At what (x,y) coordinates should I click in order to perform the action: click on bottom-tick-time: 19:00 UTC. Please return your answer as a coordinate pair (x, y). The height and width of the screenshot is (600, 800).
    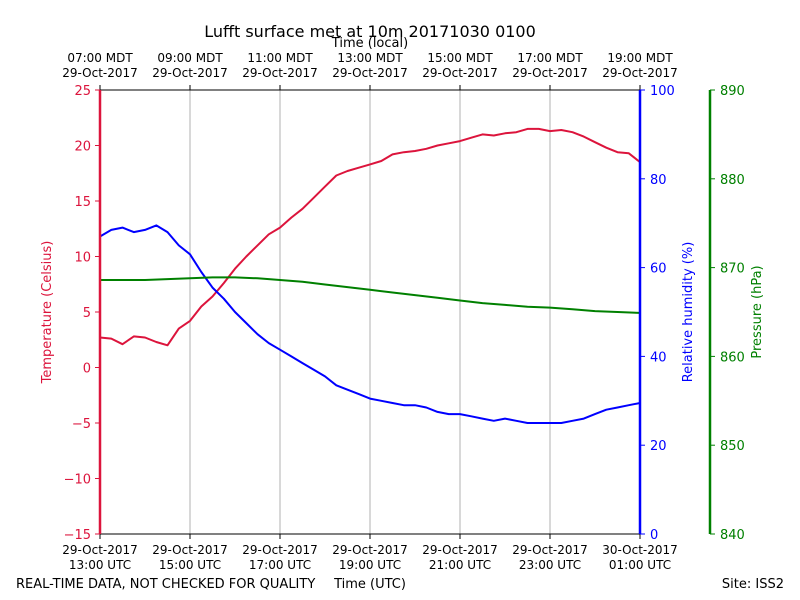
    Looking at the image, I should click on (370, 565).